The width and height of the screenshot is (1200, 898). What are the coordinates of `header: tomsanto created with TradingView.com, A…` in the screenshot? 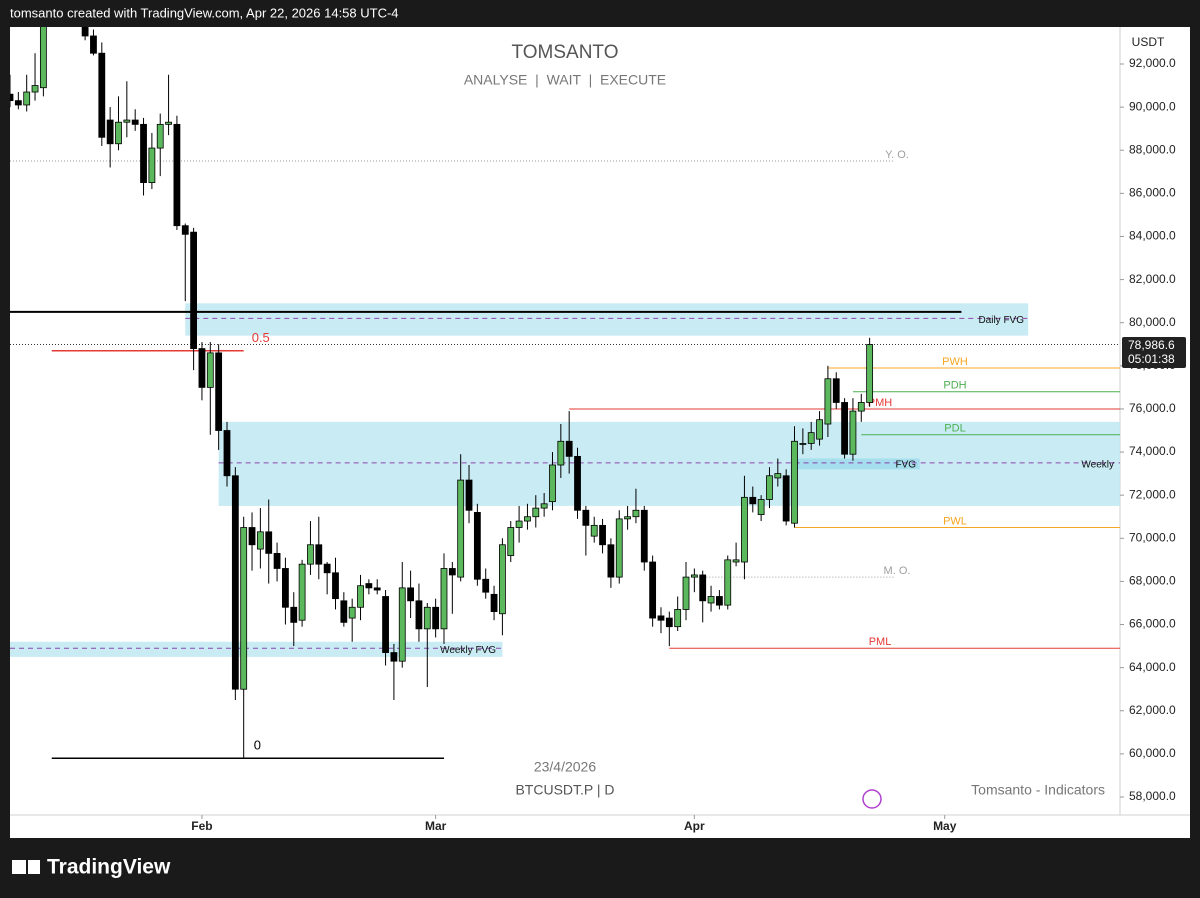 It's located at (204, 12).